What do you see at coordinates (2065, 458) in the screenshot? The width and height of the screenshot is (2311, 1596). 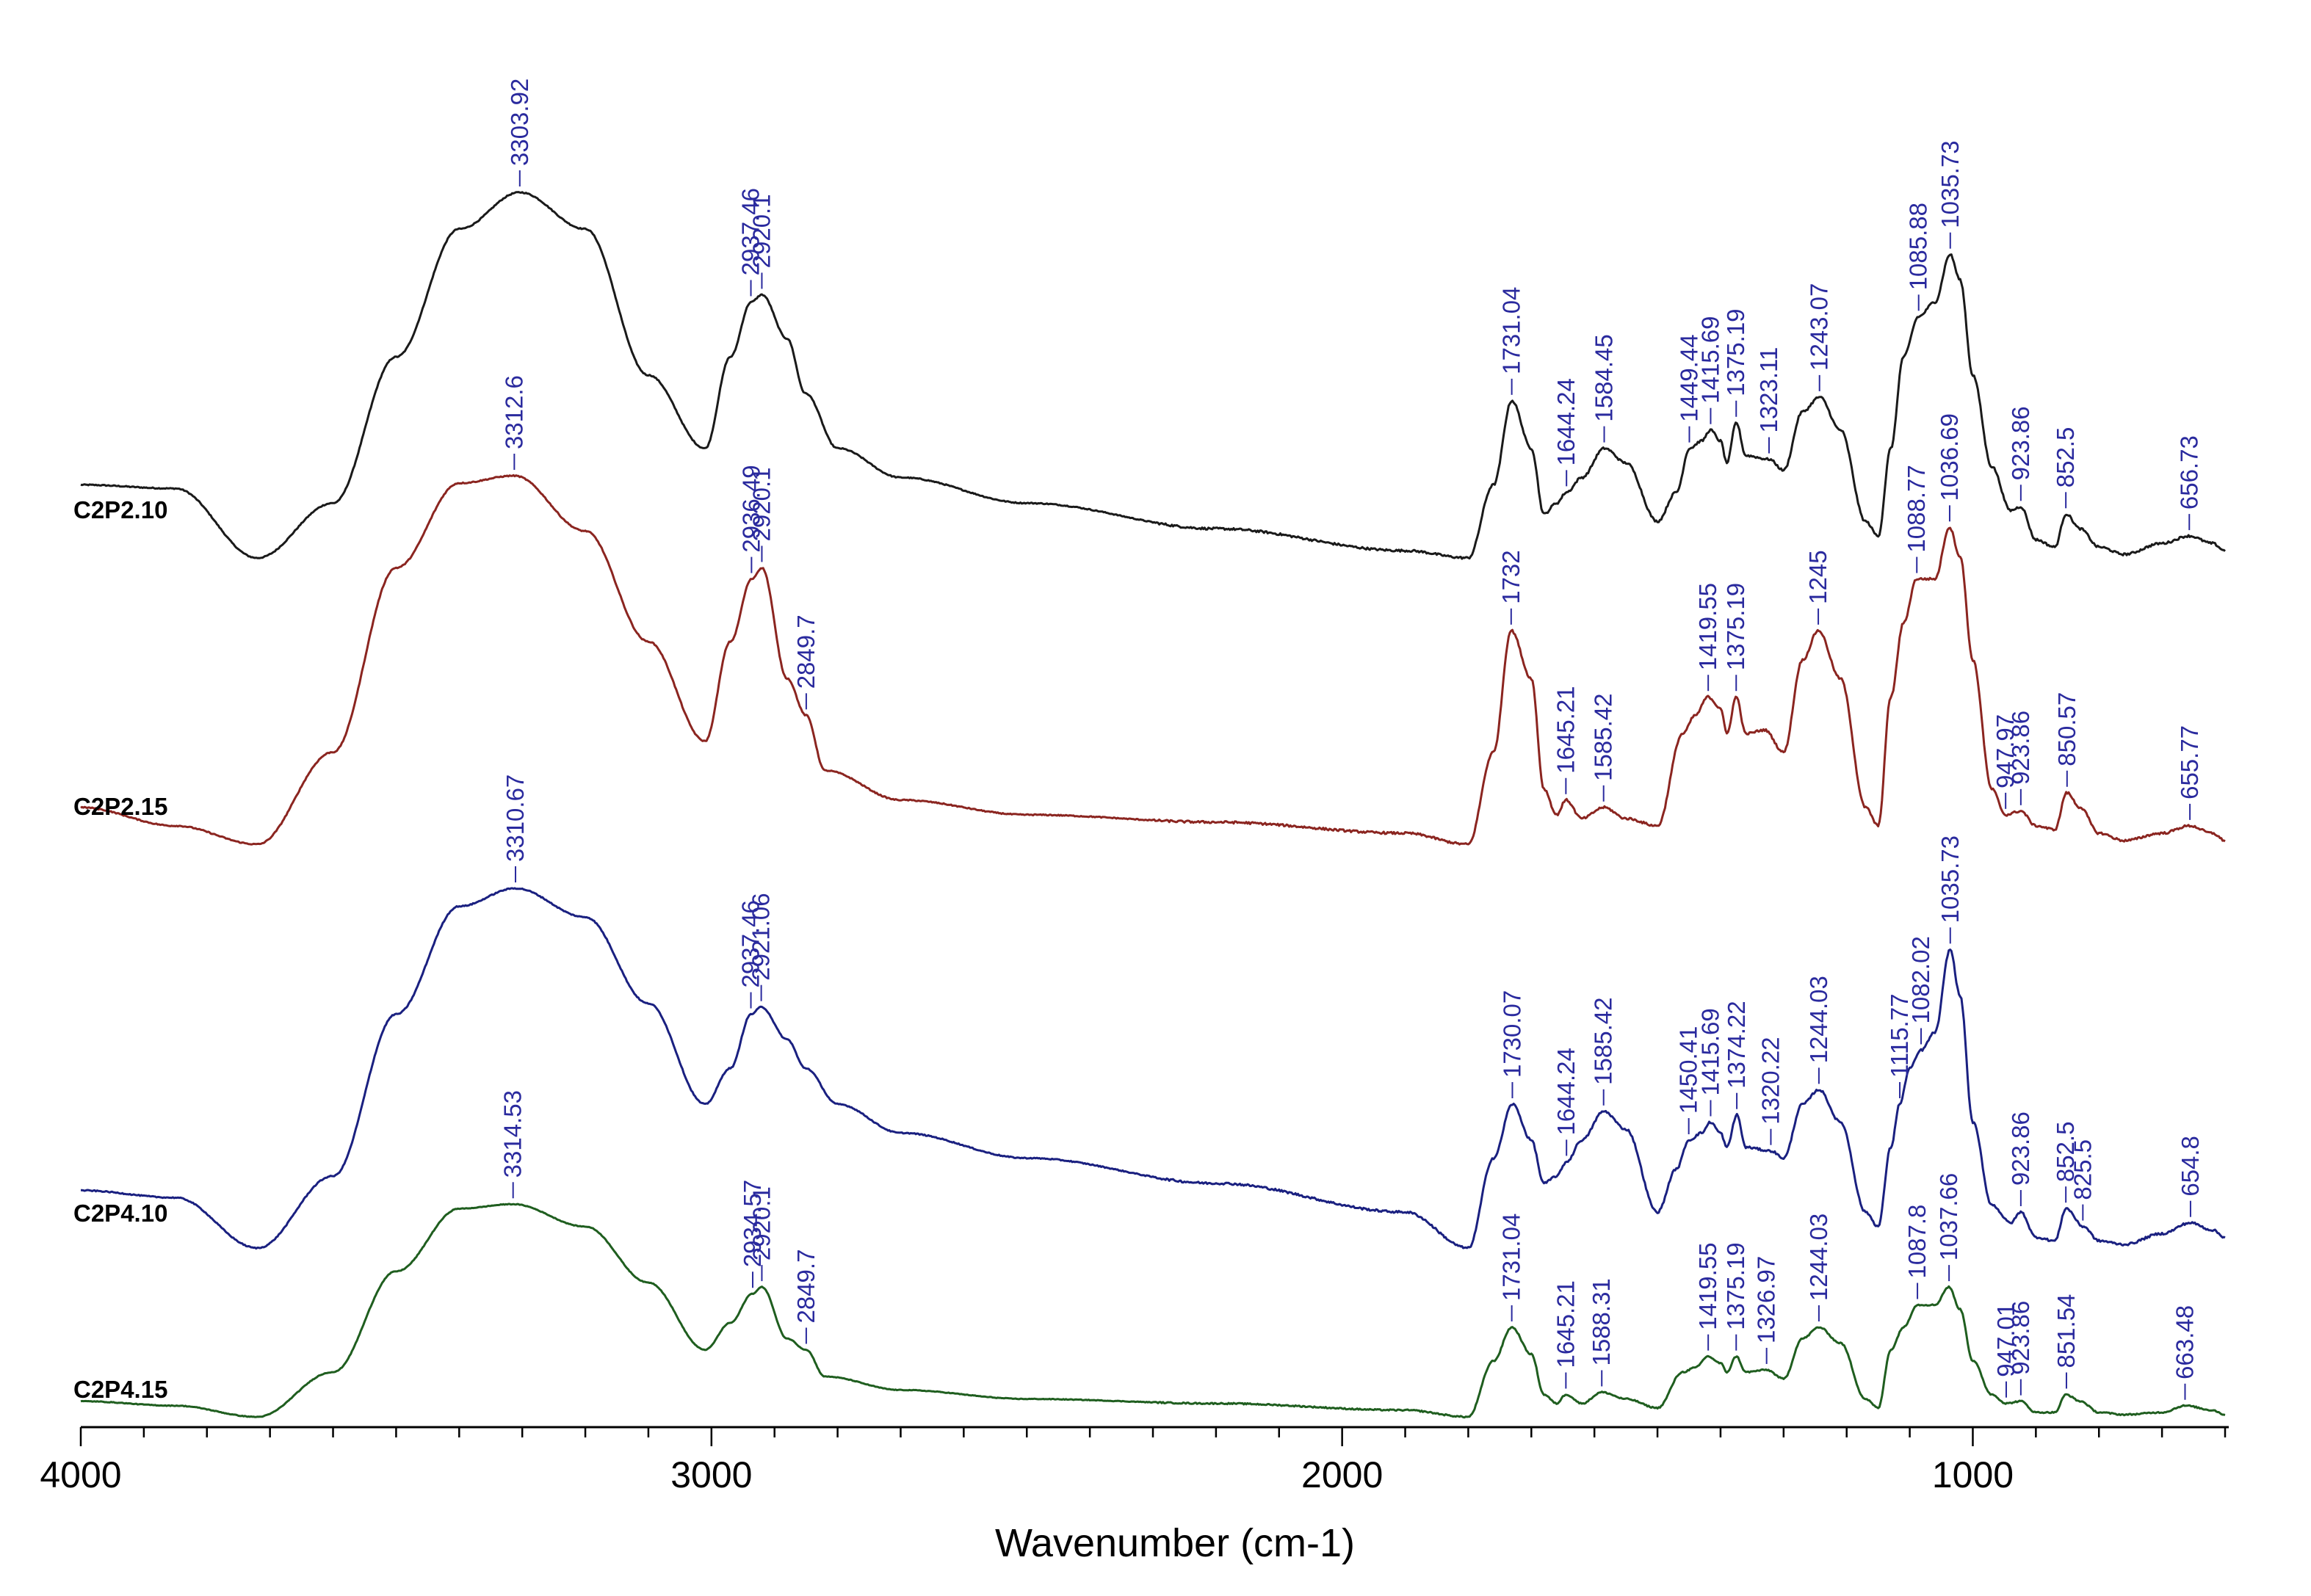 I see `peak-label-c2p2-10: 852.5` at bounding box center [2065, 458].